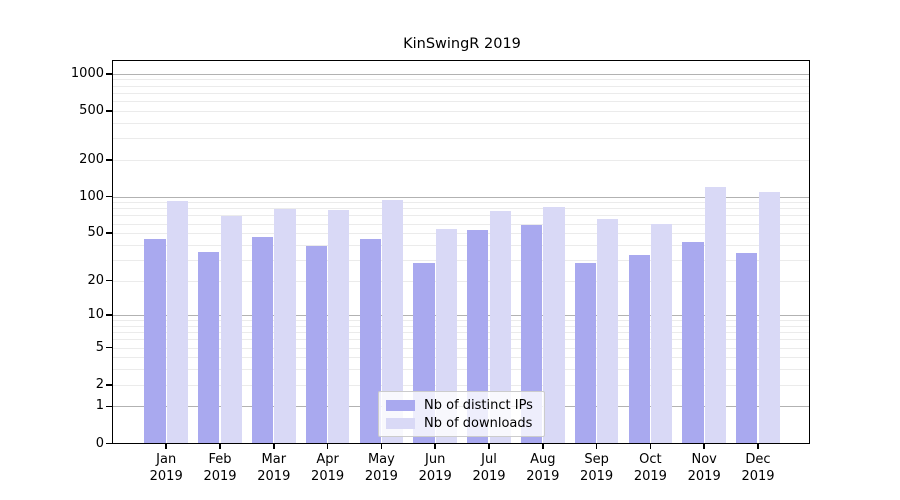 The width and height of the screenshot is (900, 500). I want to click on bar-downloads-nov, so click(715, 315).